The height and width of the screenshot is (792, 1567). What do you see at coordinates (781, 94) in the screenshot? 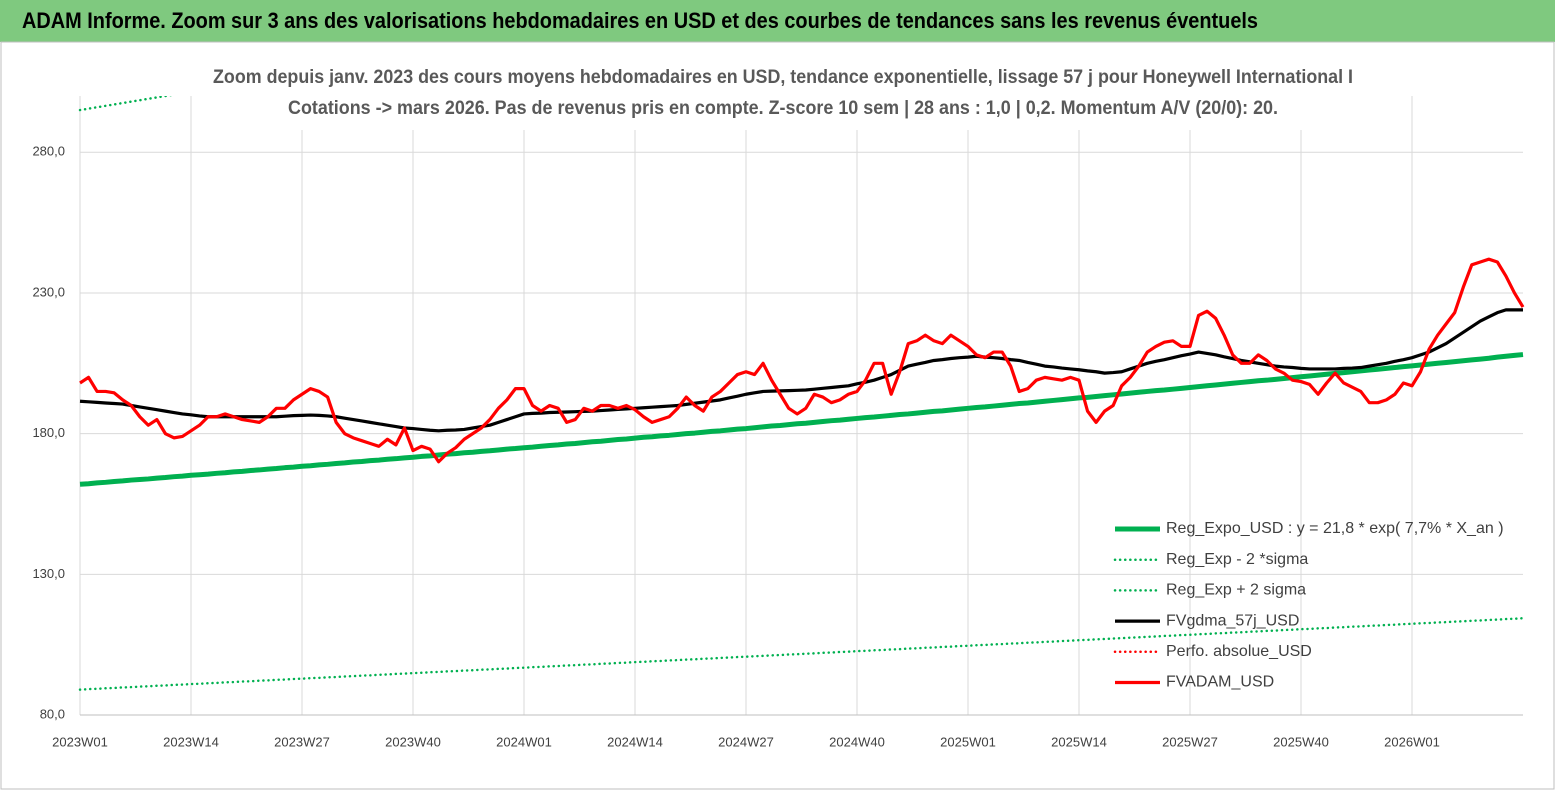
I see `title-background` at bounding box center [781, 94].